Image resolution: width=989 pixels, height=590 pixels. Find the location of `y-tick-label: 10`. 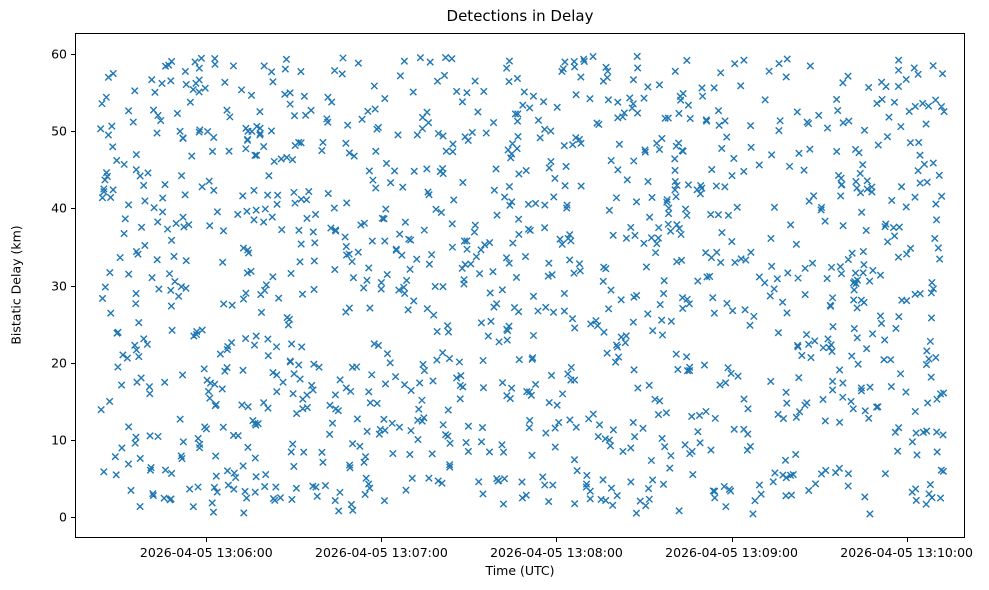

y-tick-label: 10 is located at coordinates (59, 440).